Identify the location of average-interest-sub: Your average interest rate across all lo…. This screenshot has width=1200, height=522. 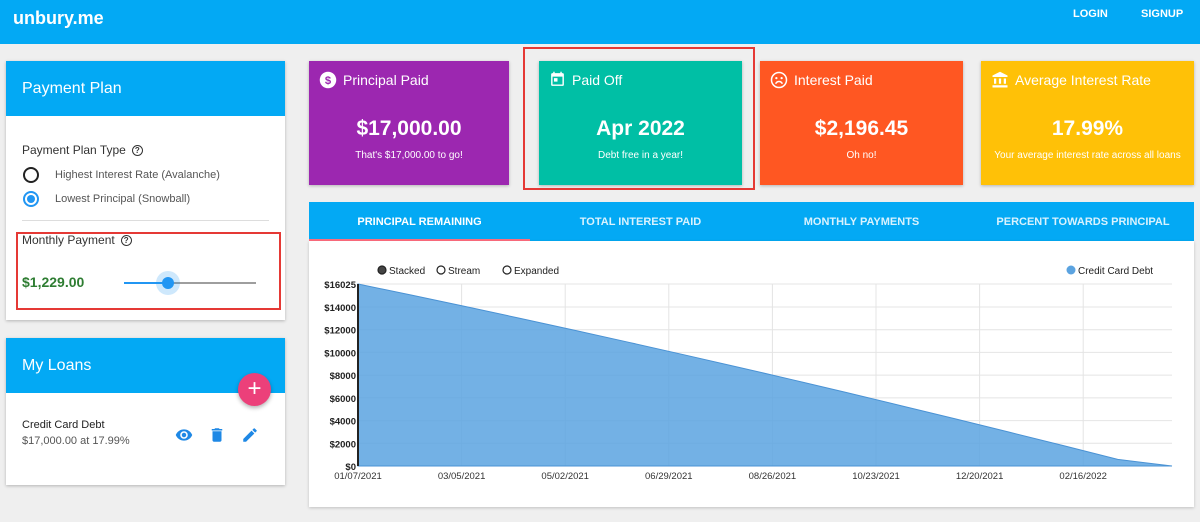
(1087, 155).